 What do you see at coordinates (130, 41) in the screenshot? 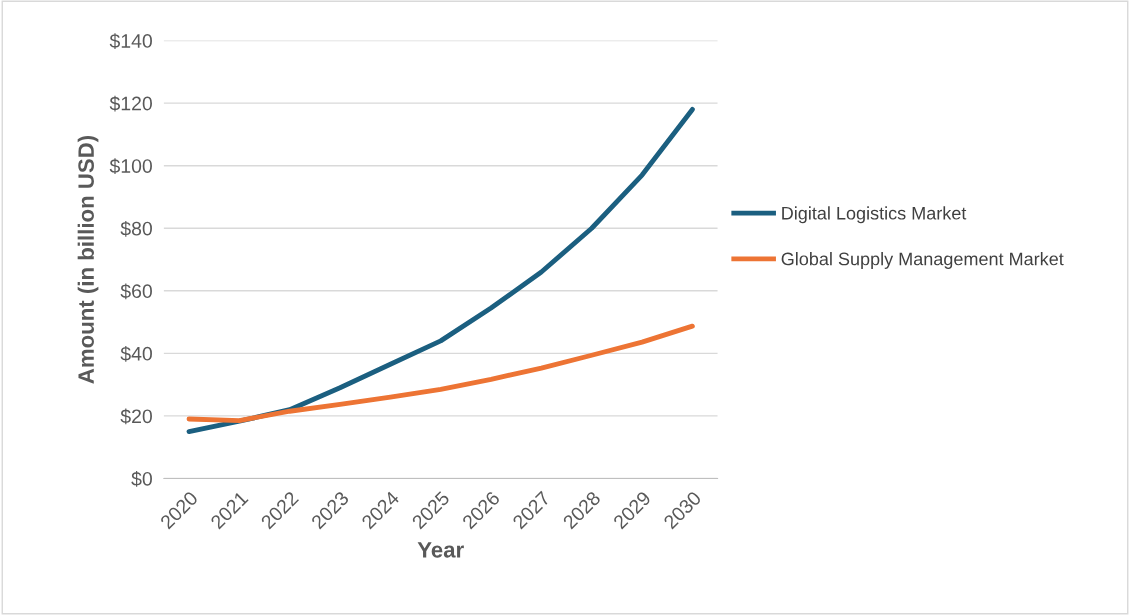
I see `y-tick-label: $140` at bounding box center [130, 41].